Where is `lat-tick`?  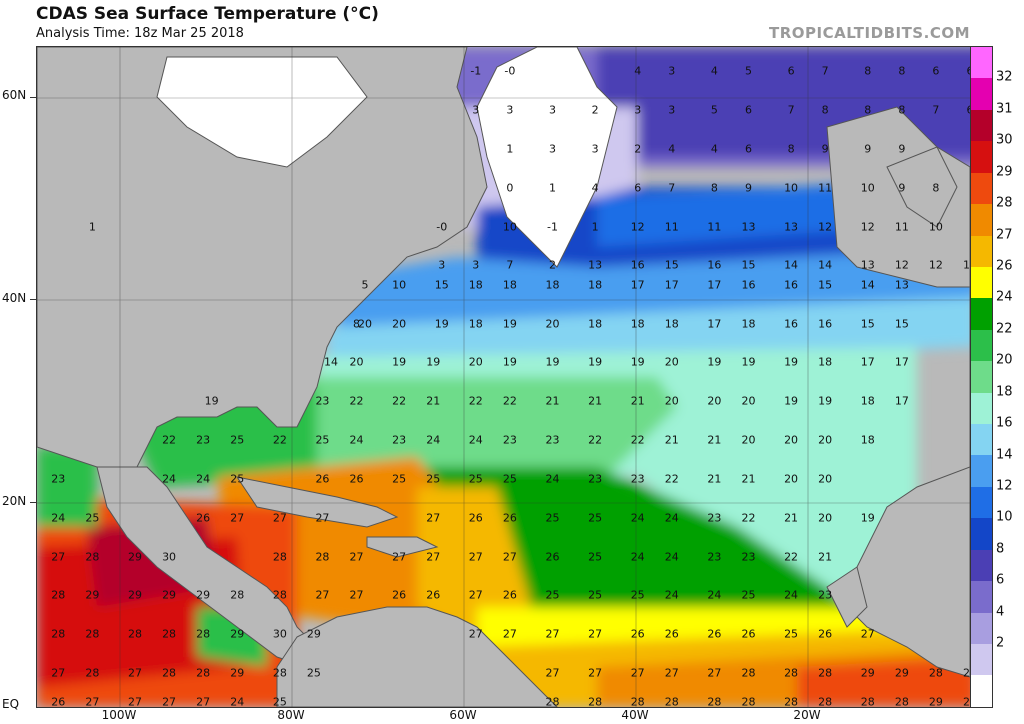 lat-tick is located at coordinates (33, 299).